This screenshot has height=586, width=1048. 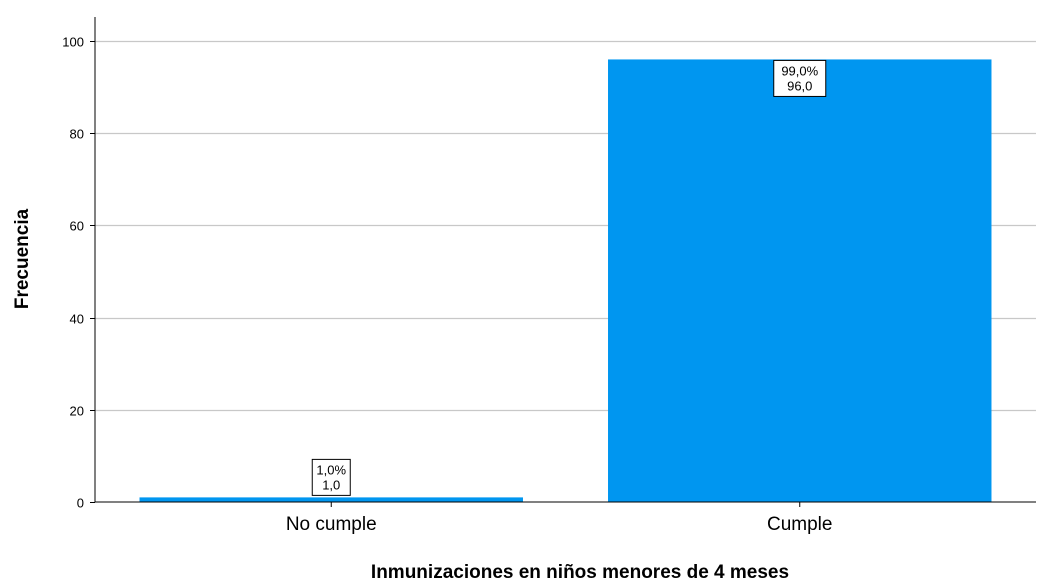 What do you see at coordinates (73, 42) in the screenshot?
I see `y-tick-label: 100` at bounding box center [73, 42].